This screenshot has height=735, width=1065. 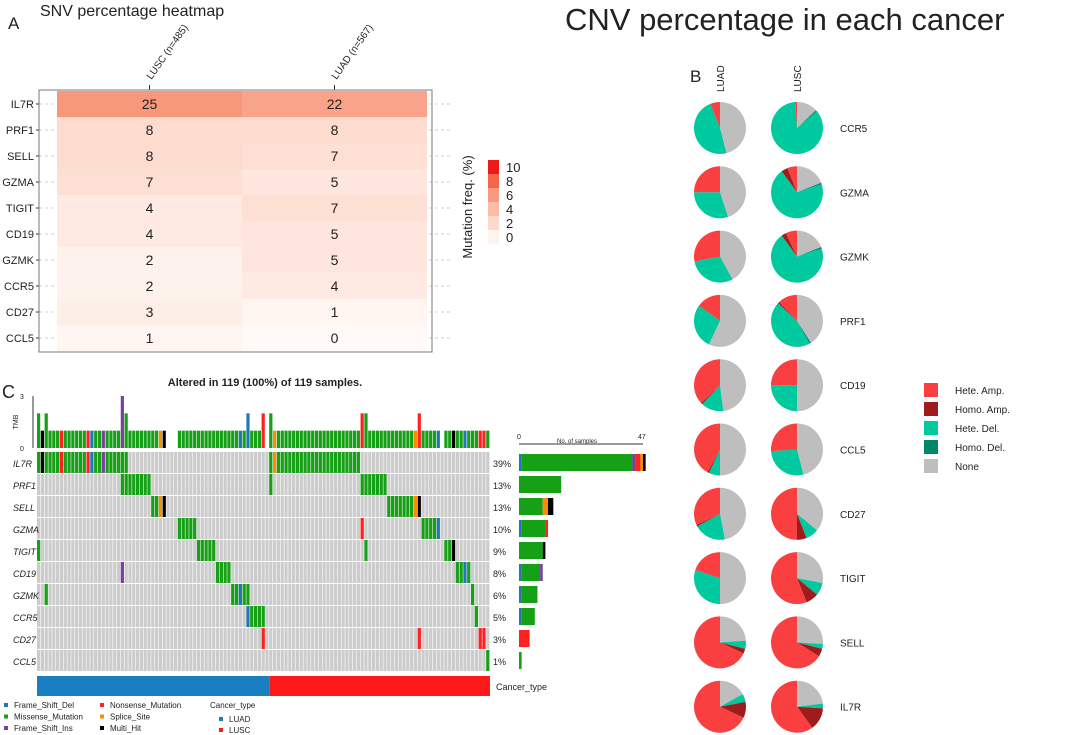 I want to click on row-label: CD27, so click(x=20, y=313).